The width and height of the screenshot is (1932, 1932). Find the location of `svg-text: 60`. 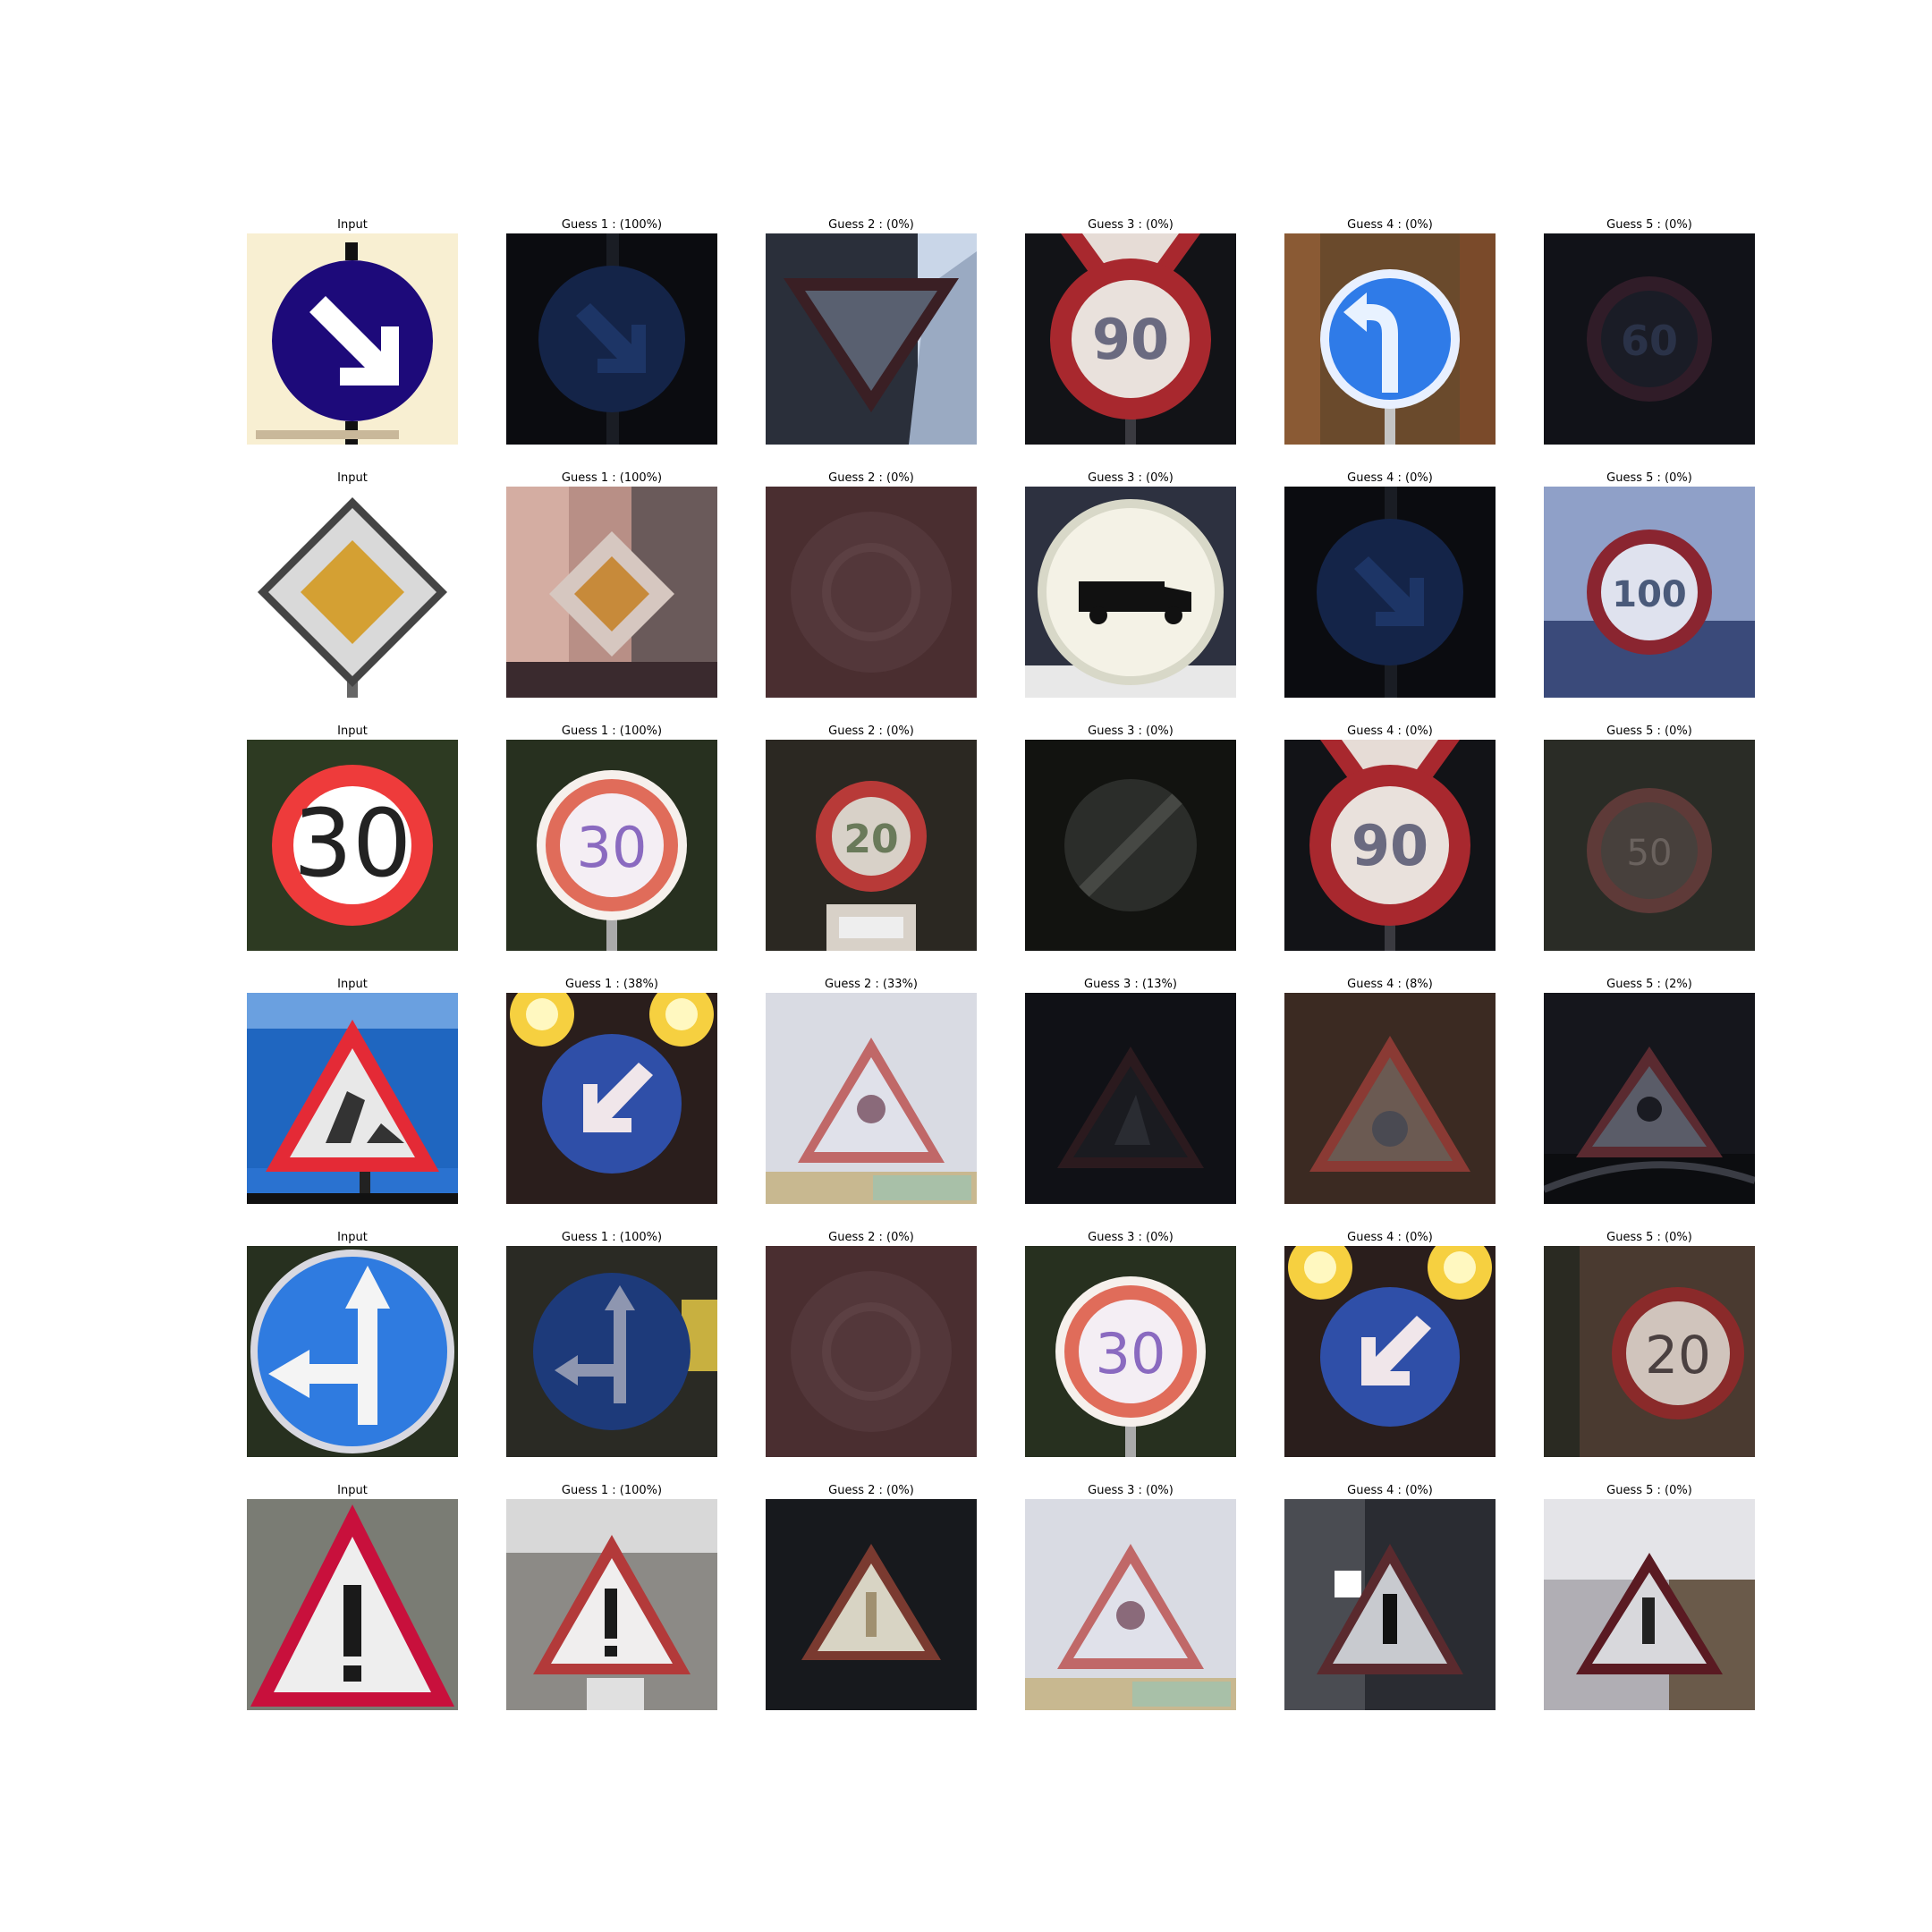

svg-text: 60 is located at coordinates (1649, 341).